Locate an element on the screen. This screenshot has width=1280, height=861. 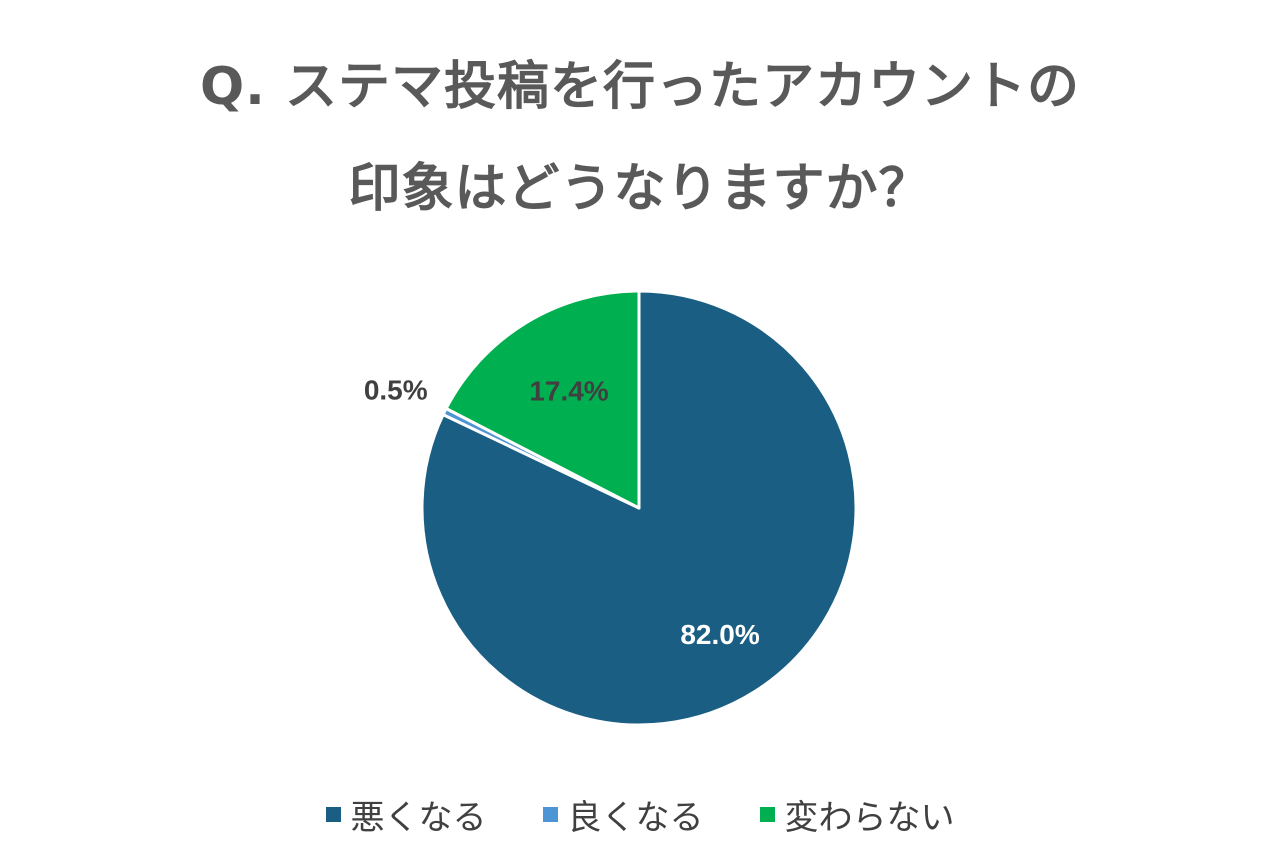
legend-swatch-better is located at coordinates (550, 814).